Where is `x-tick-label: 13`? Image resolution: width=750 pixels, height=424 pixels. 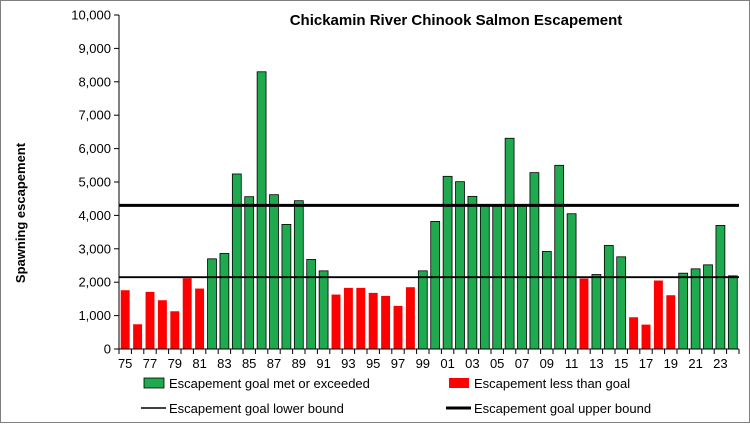 x-tick-label: 13 is located at coordinates (596, 363).